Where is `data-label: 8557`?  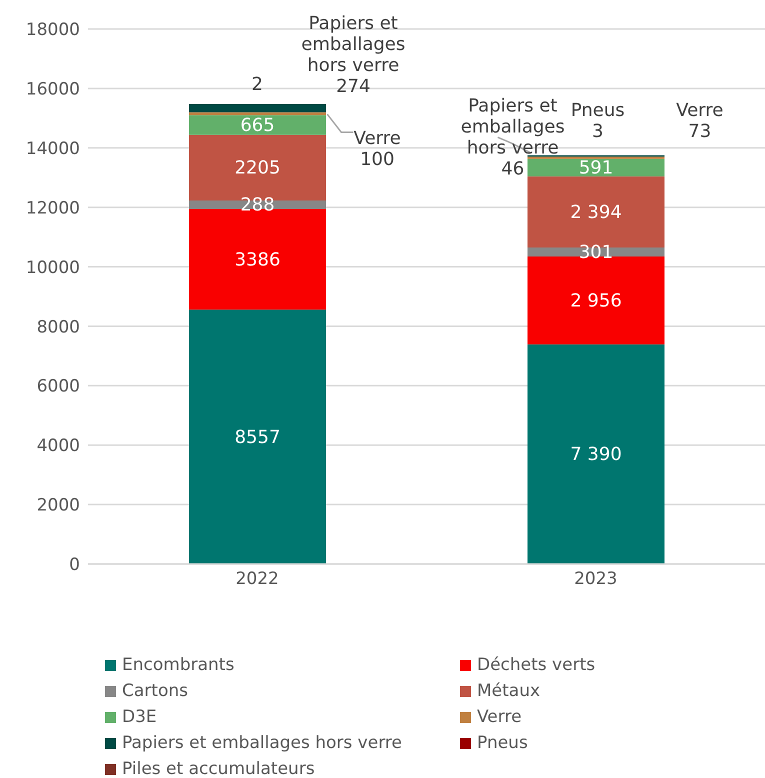 data-label: 8557 is located at coordinates (257, 437).